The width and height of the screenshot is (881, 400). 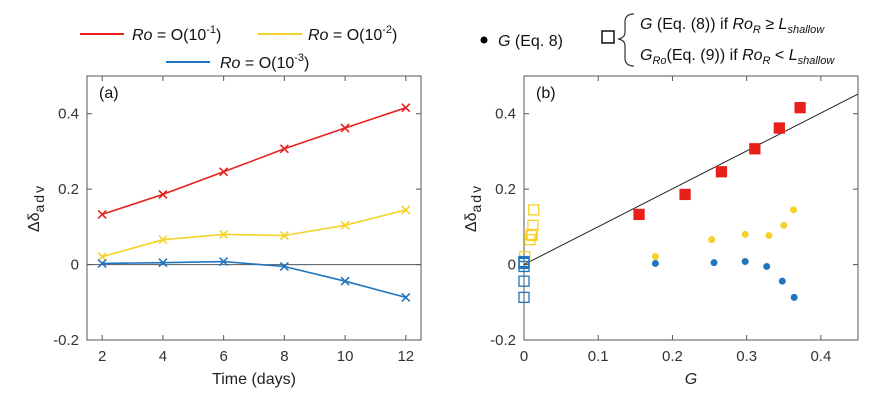 I want to click on b-panel-label: (b), so click(x=546, y=93).